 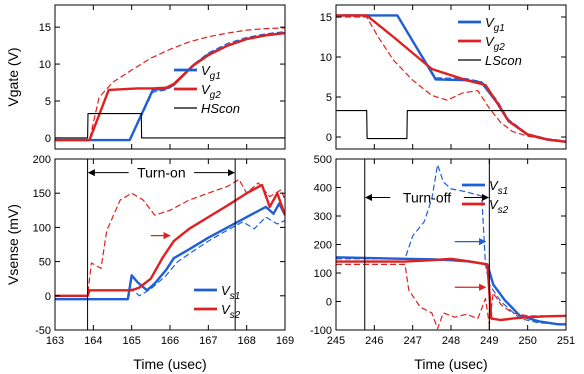 I want to click on annotation-label: Turn-on, so click(x=161, y=173).